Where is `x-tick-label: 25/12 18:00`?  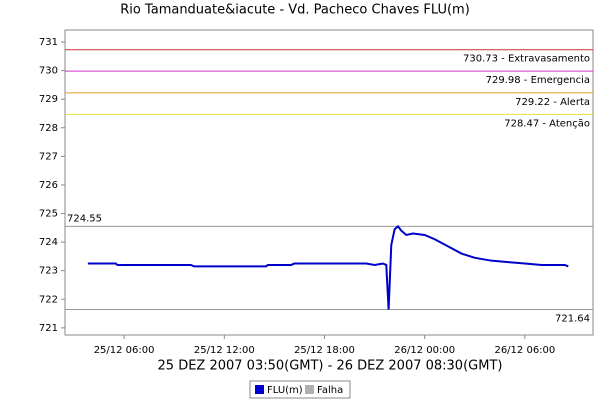
x-tick-label: 25/12 18:00 is located at coordinates (324, 350).